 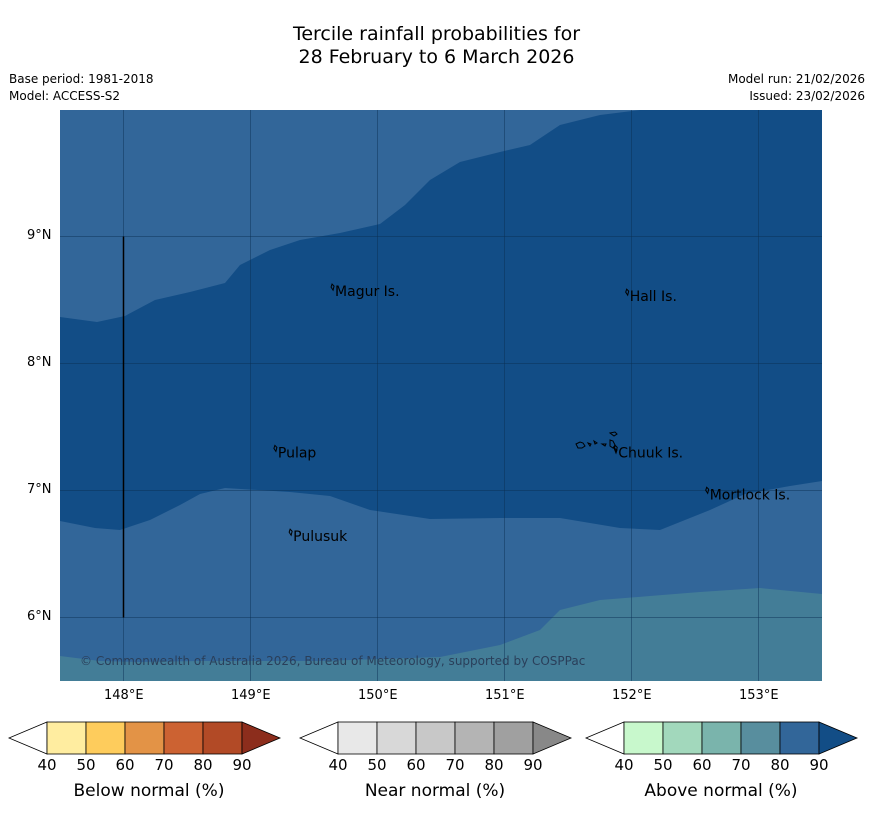 I want to click on place-label: Magur Is., so click(x=367, y=292).